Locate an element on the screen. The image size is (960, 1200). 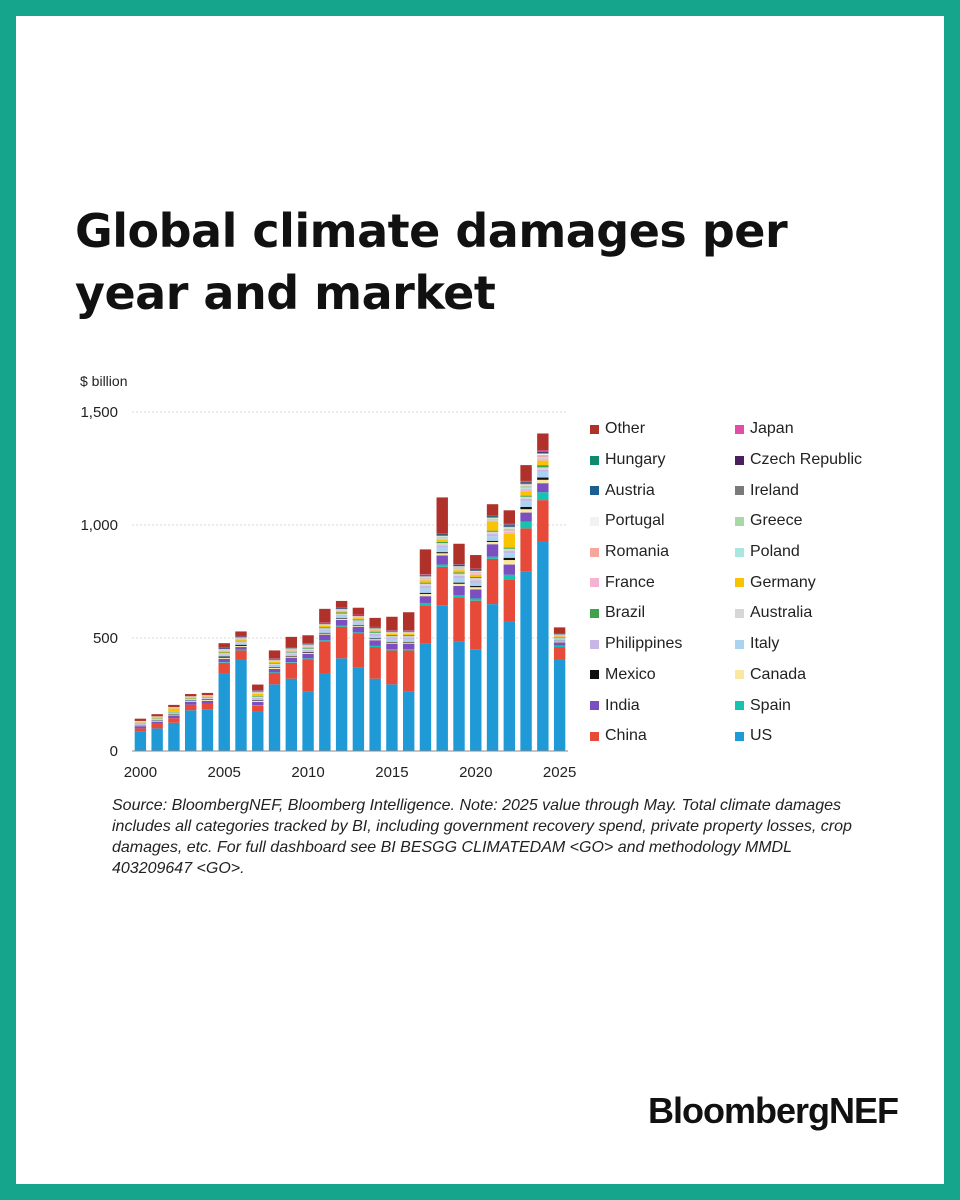
bar-segment-us-2016 is located at coordinates (408, 721).